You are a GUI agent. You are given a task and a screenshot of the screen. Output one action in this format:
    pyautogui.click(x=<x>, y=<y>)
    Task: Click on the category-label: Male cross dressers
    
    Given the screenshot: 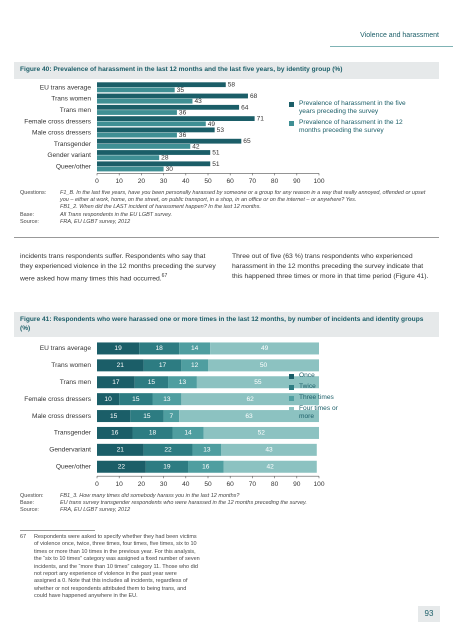 What is the action you would take?
    pyautogui.click(x=62, y=416)
    